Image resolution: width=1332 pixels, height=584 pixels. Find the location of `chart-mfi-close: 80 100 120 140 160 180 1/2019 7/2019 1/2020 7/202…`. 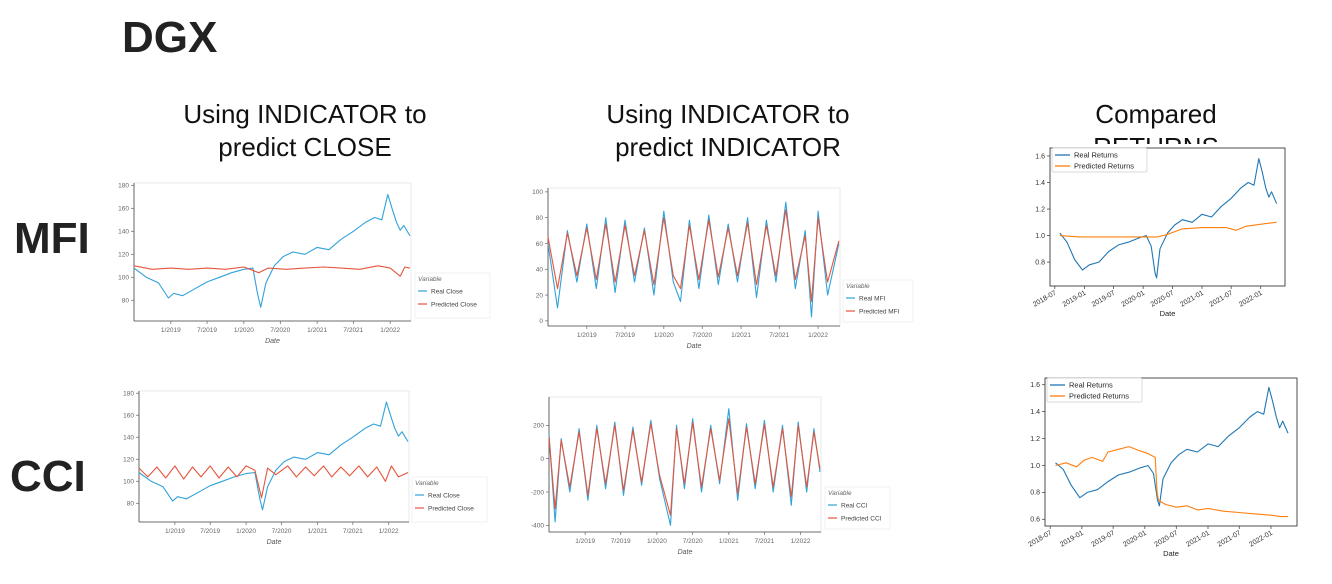

chart-mfi-close: 80 100 120 140 160 180 1/2019 7/2019 1/2020 7/202… is located at coordinates (304, 263).